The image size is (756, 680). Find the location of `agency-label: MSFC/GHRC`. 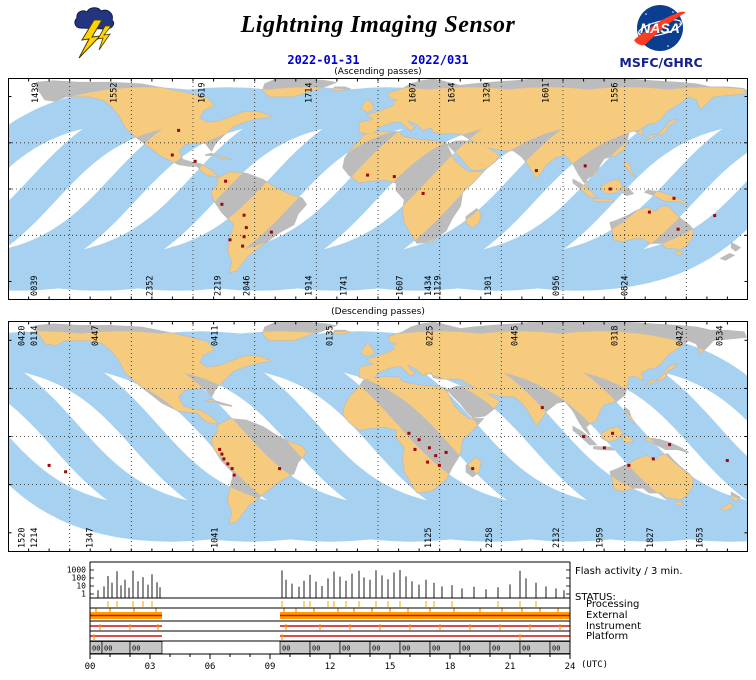

agency-label: MSFC/GHRC is located at coordinates (661, 62).